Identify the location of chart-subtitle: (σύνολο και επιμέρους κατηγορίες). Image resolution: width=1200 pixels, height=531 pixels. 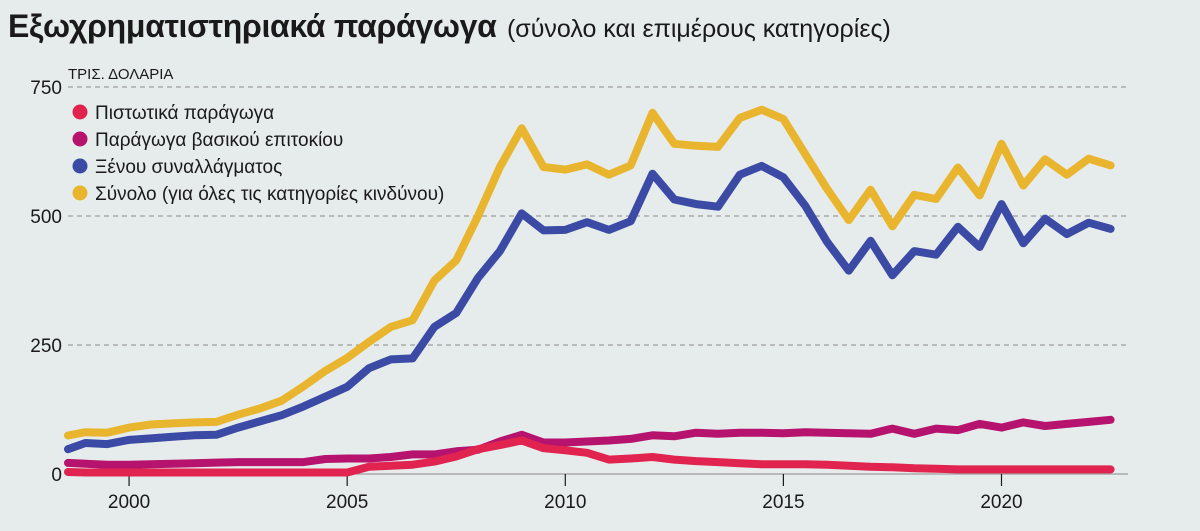
(698, 29).